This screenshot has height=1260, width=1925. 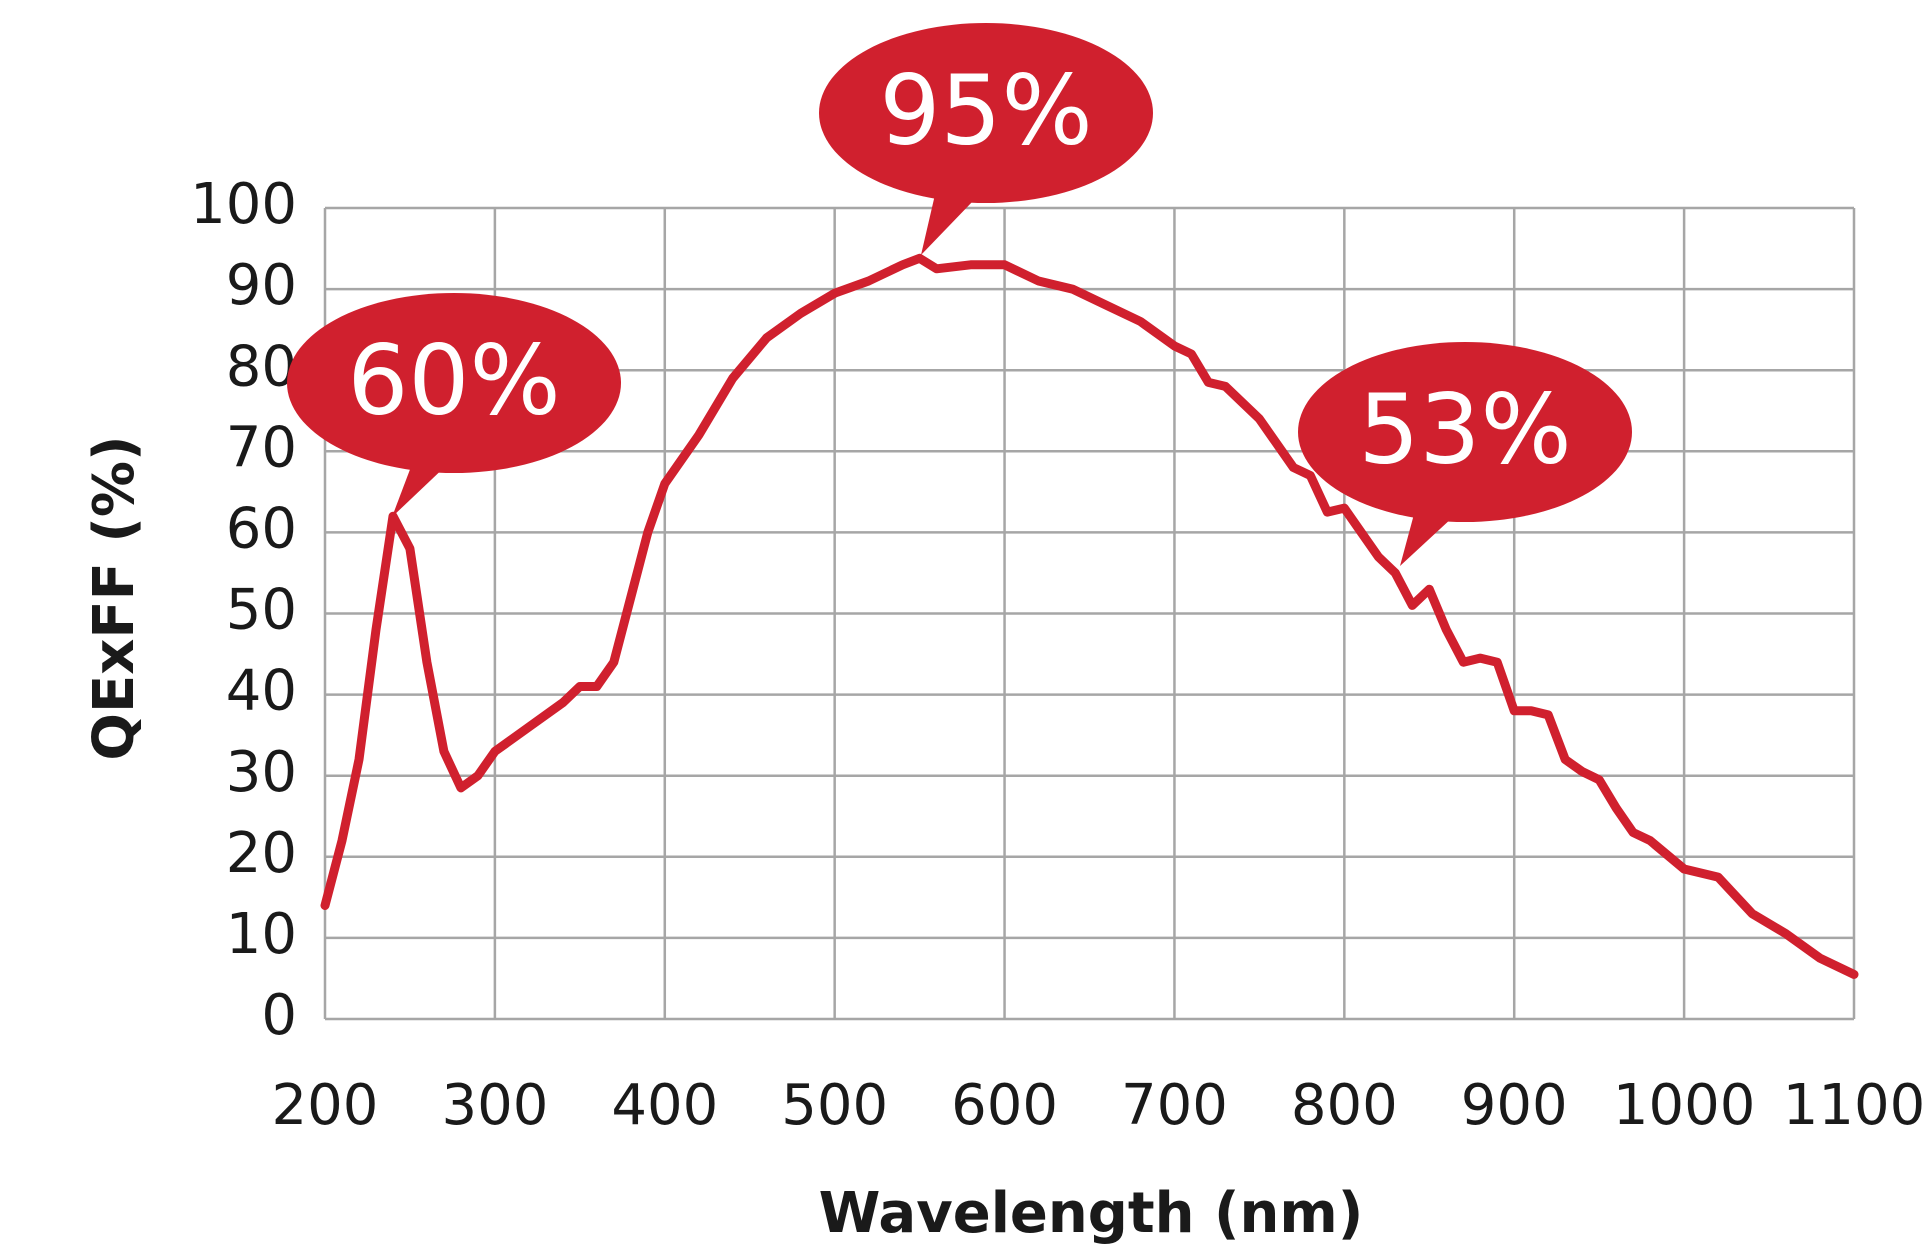 I want to click on x-tick-label: 200, so click(x=325, y=1105).